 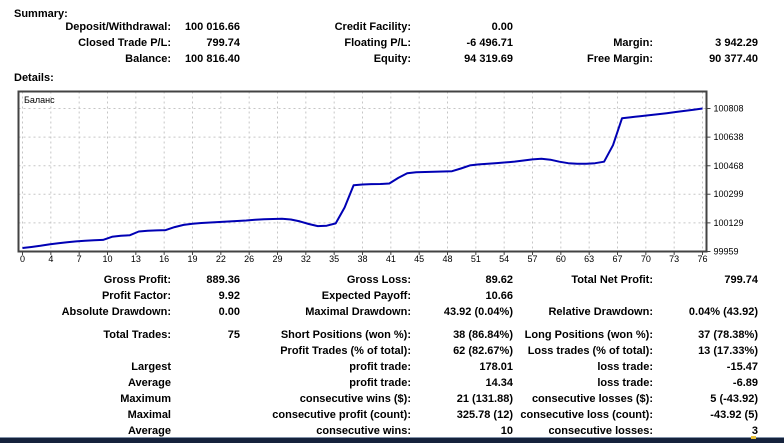 What do you see at coordinates (729, 194) in the screenshot?
I see `y-axis-label: 100299` at bounding box center [729, 194].